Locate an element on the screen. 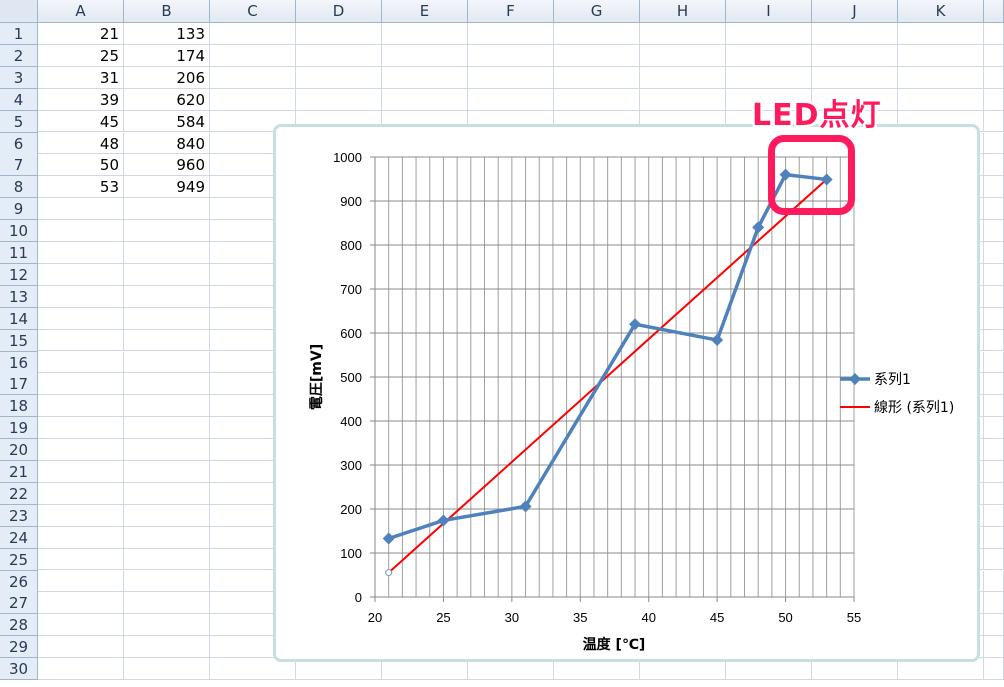 The height and width of the screenshot is (687, 1004). row-header-17: 17 is located at coordinates (19, 384).